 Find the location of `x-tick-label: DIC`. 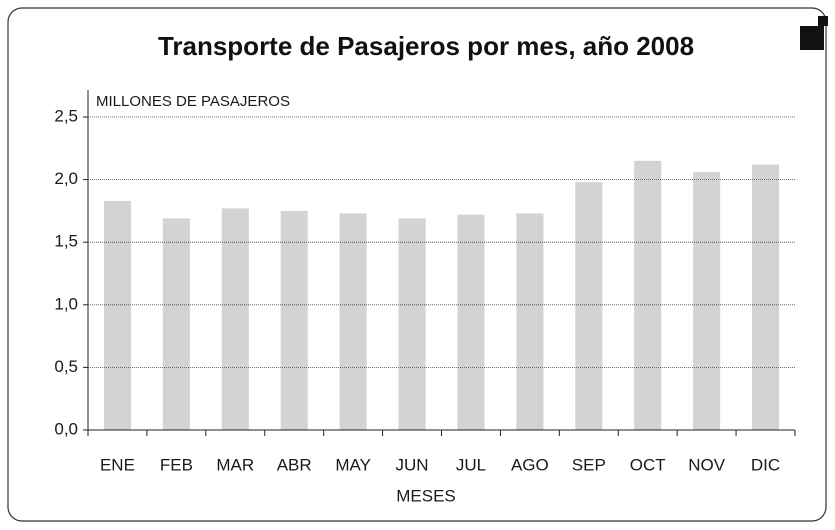

x-tick-label: DIC is located at coordinates (765, 464).